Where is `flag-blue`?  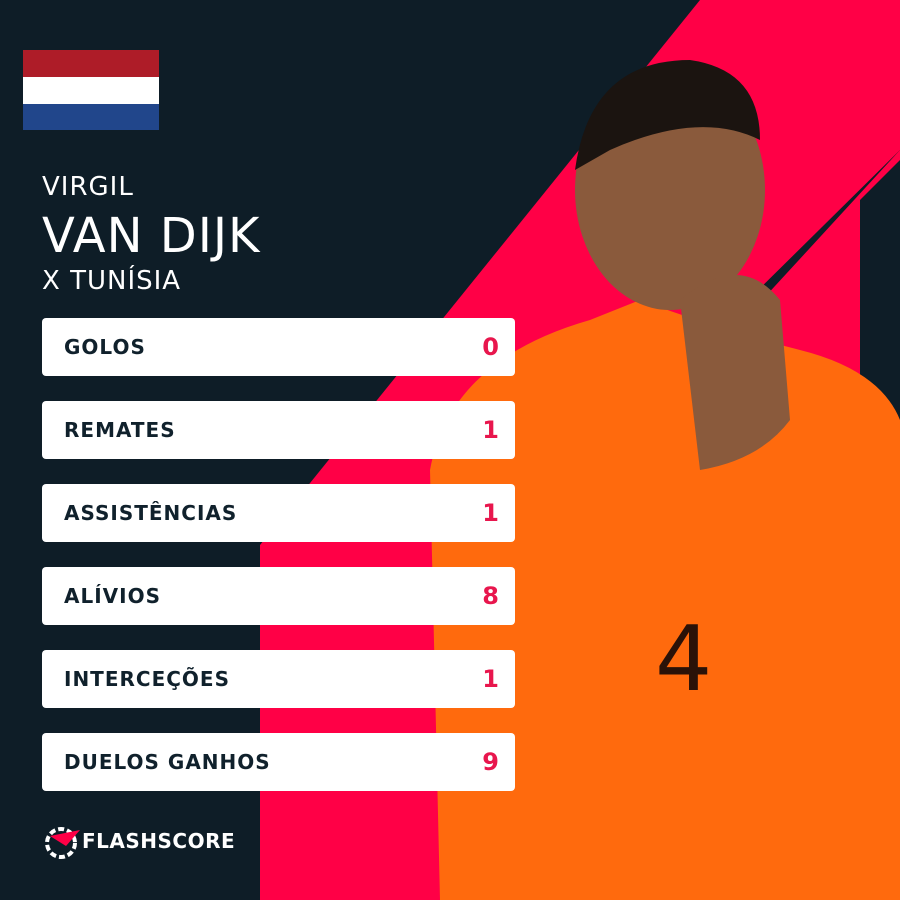 flag-blue is located at coordinates (91, 117).